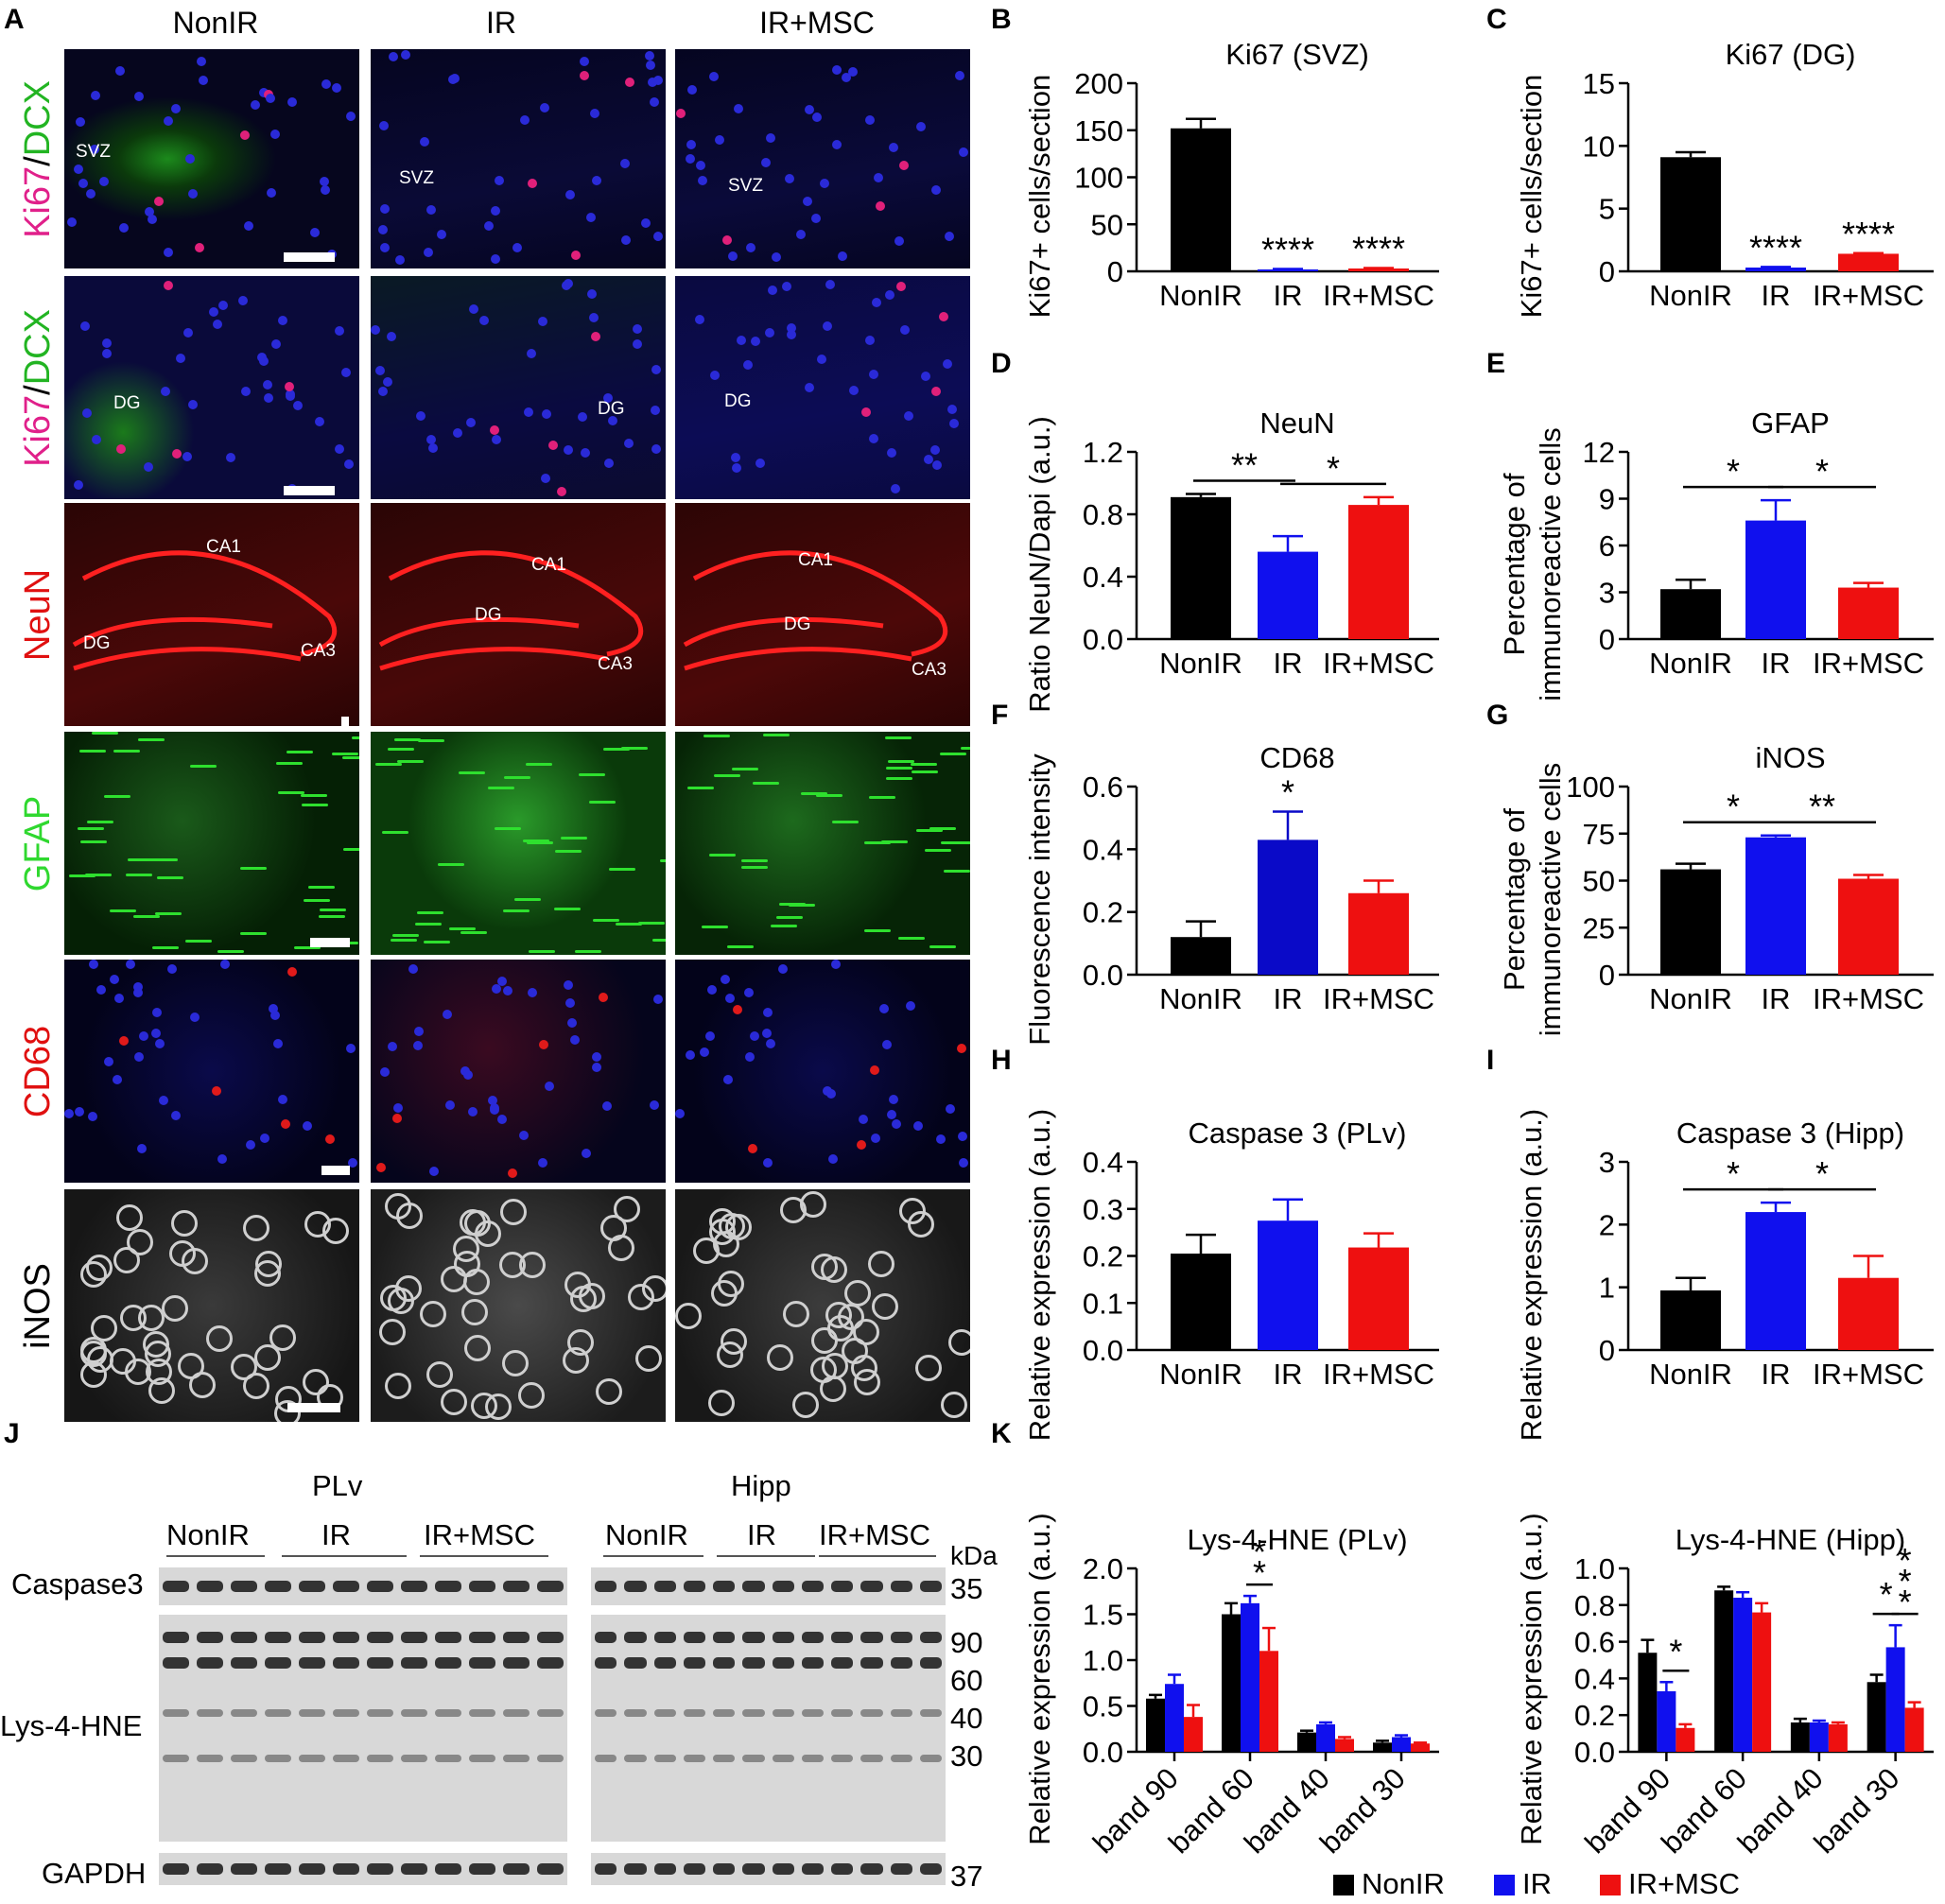 Image resolution: width=1945 pixels, height=1904 pixels. I want to click on x-tick-label: band 30, so click(1857, 1810).